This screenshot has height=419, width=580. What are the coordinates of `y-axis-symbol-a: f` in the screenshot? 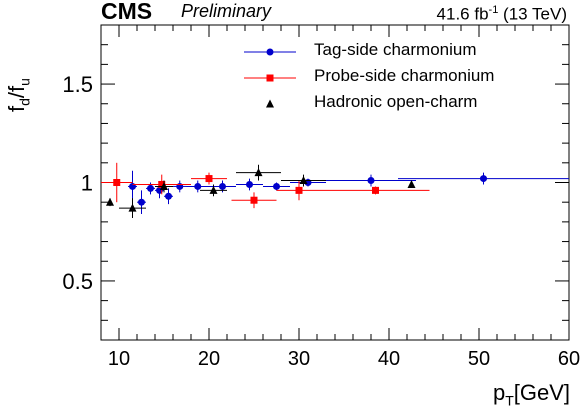 It's located at (16, 108).